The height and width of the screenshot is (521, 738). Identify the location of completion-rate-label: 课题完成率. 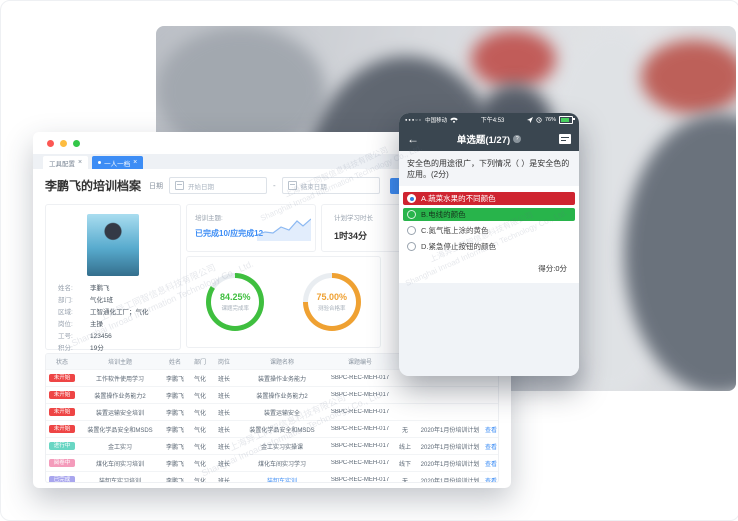
(235, 309).